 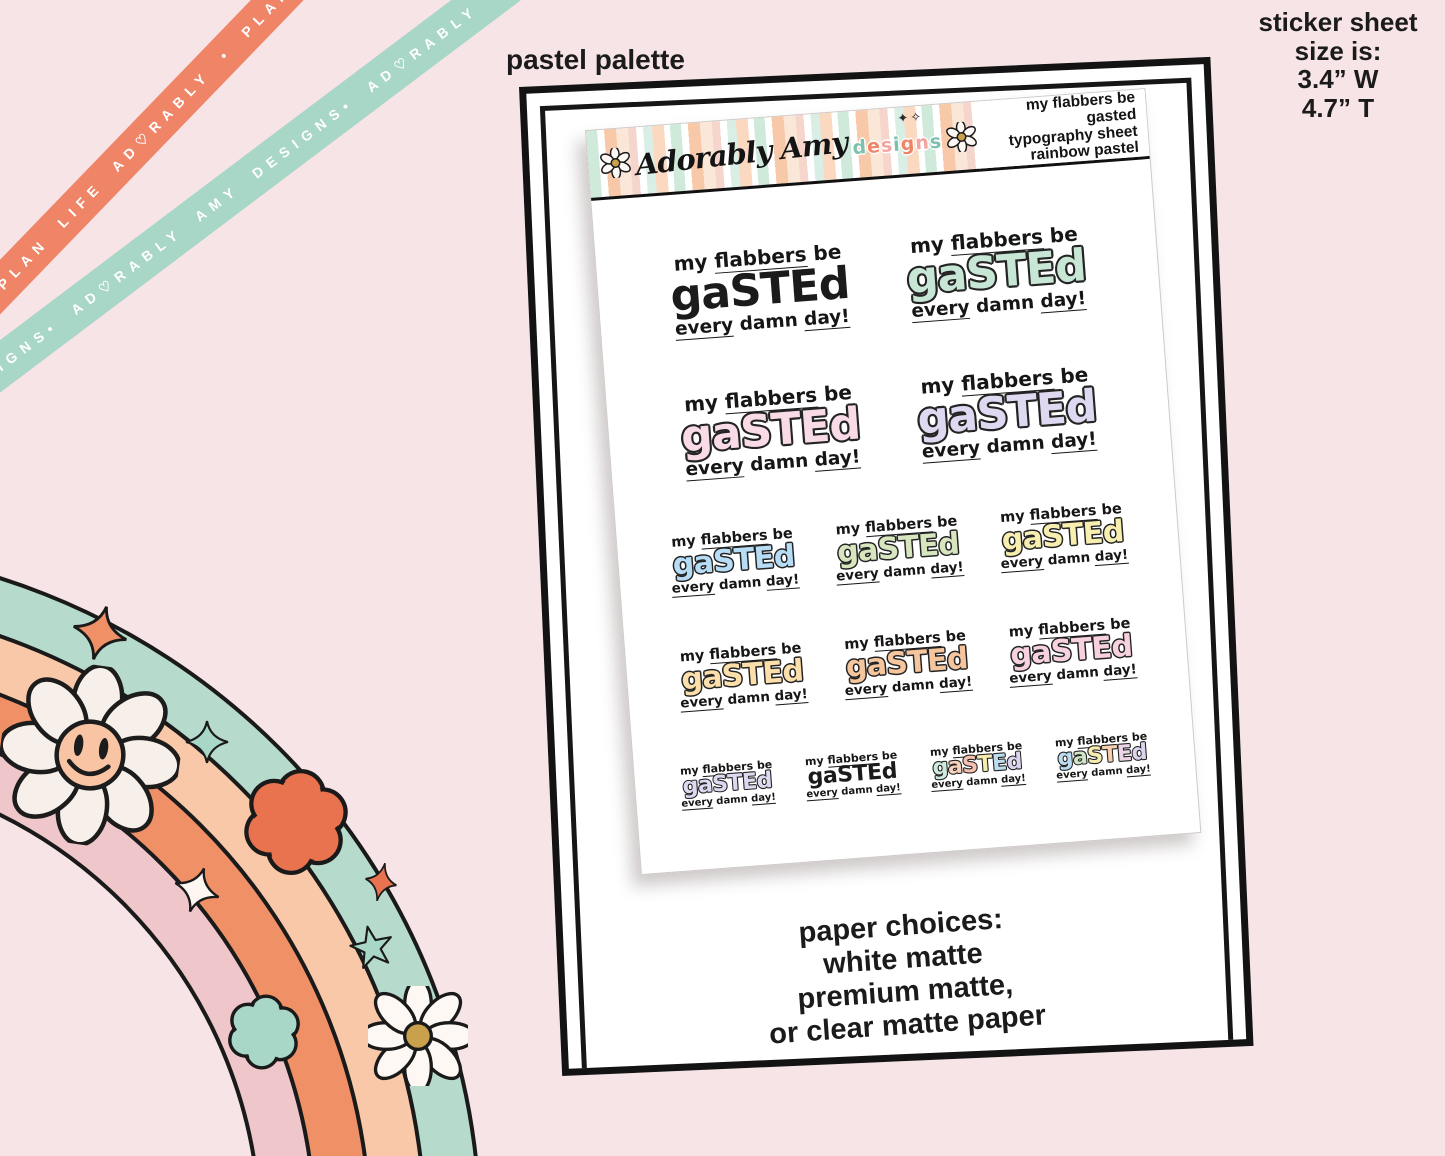 I want to click on rainbow-inner-hole, so click(x=131, y=960).